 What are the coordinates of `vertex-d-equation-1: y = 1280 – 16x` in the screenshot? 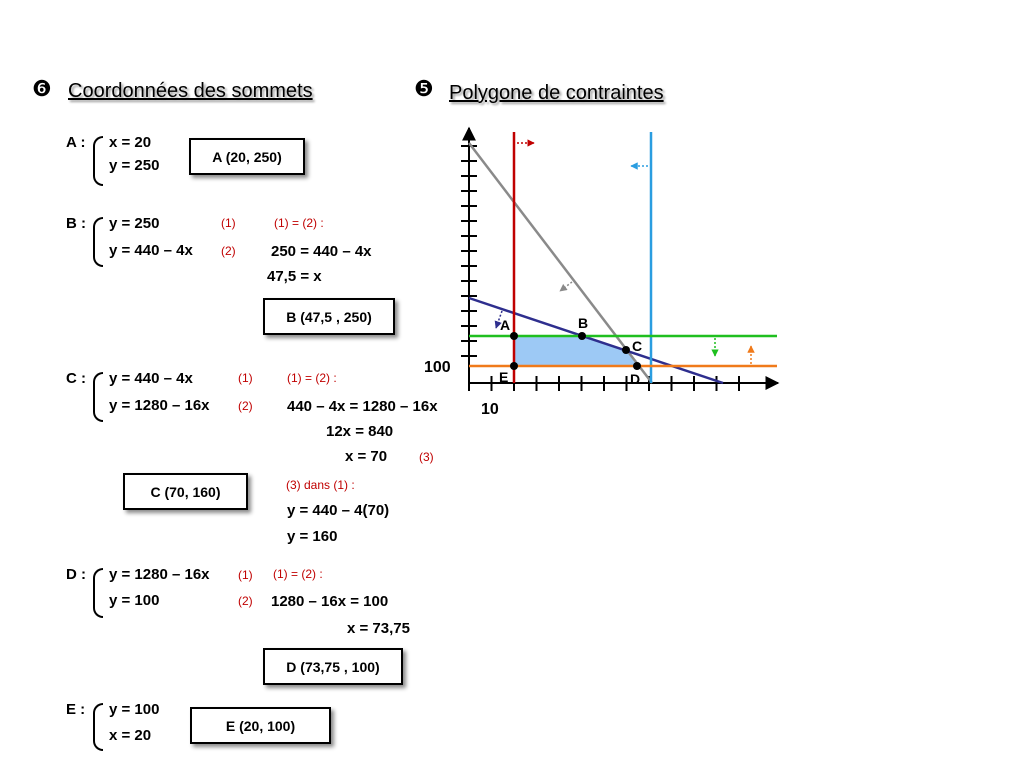 It's located at (159, 574).